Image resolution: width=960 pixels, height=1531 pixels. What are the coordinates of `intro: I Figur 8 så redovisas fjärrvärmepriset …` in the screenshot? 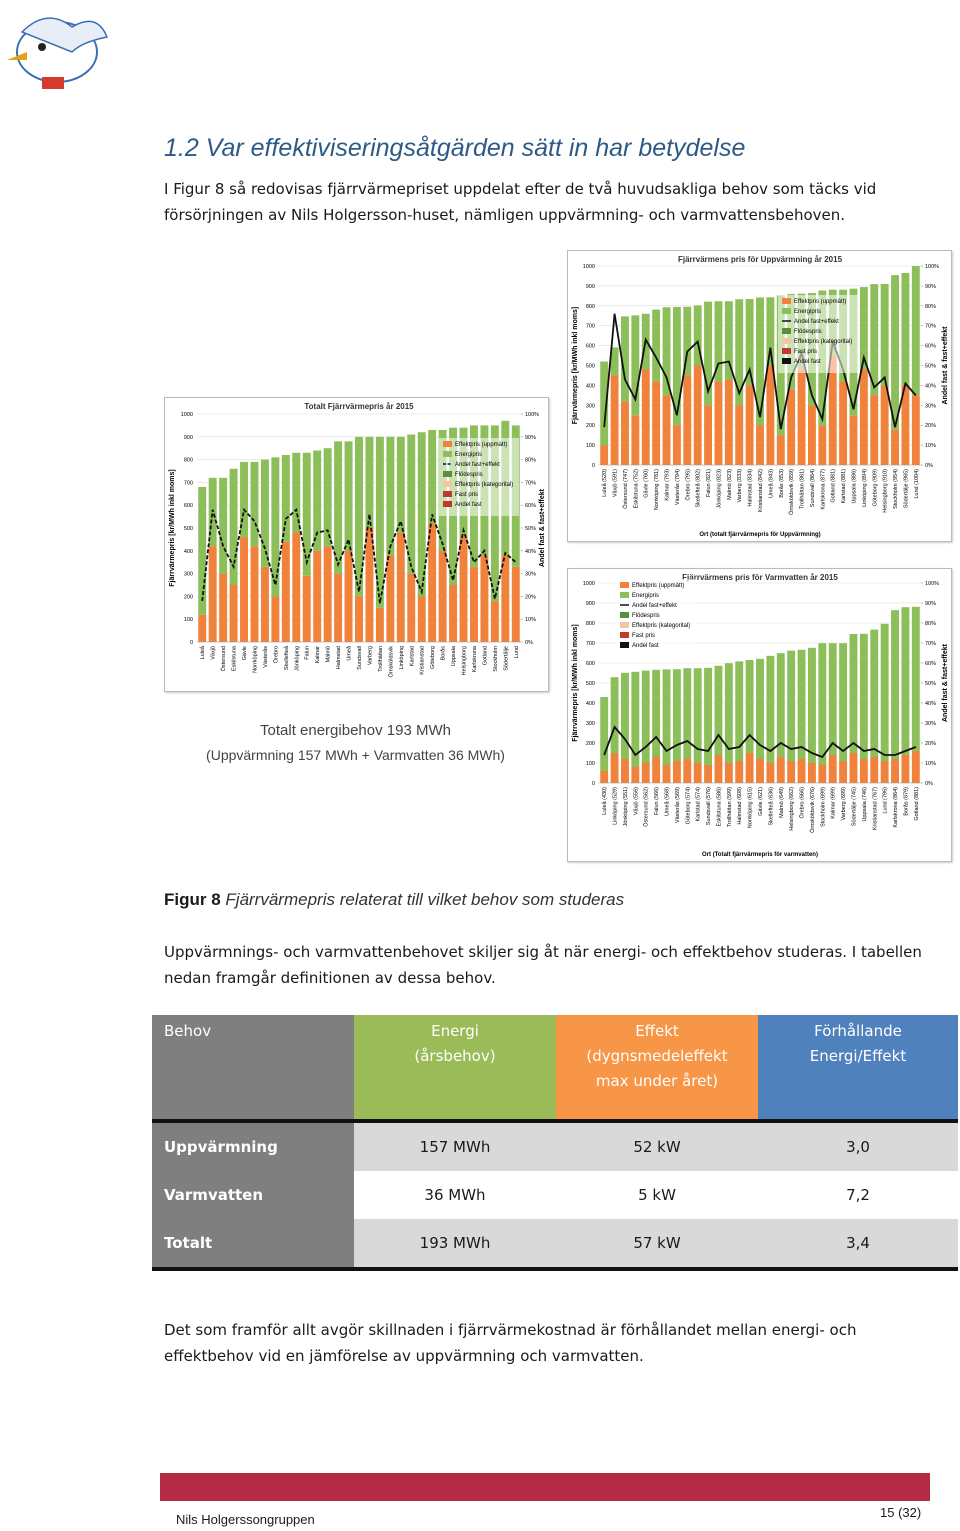 It's located at (520, 202).